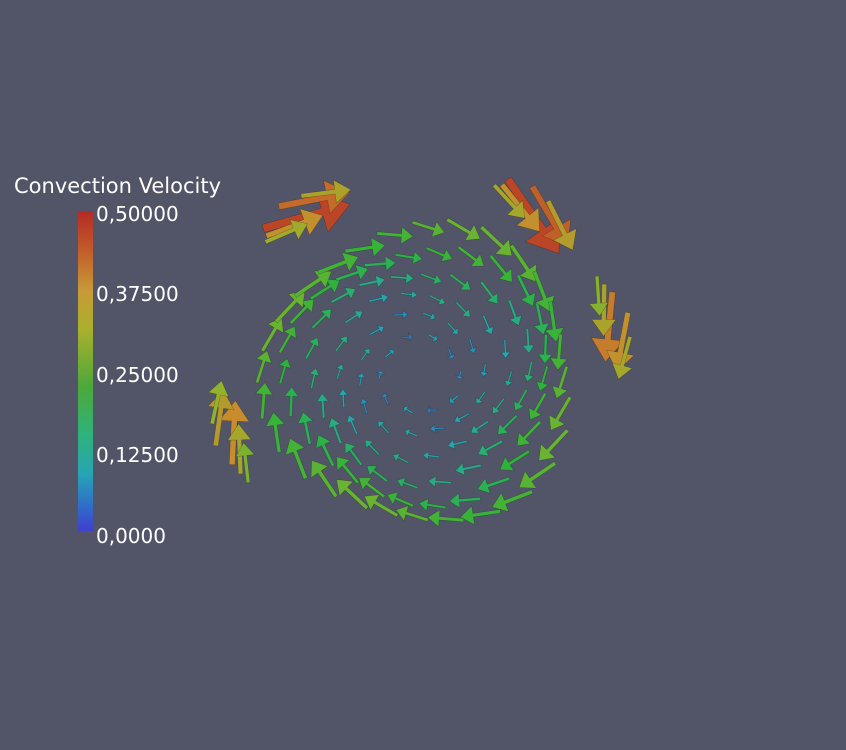 The image size is (846, 750). I want to click on legend-tick-label: 0,0000, so click(131, 536).